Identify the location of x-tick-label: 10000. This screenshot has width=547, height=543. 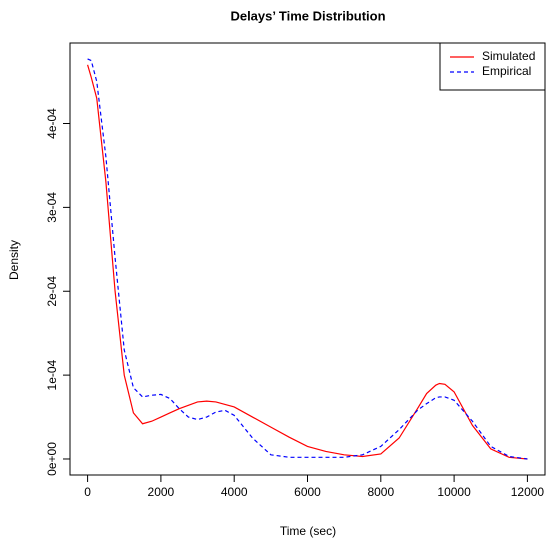
(454, 492).